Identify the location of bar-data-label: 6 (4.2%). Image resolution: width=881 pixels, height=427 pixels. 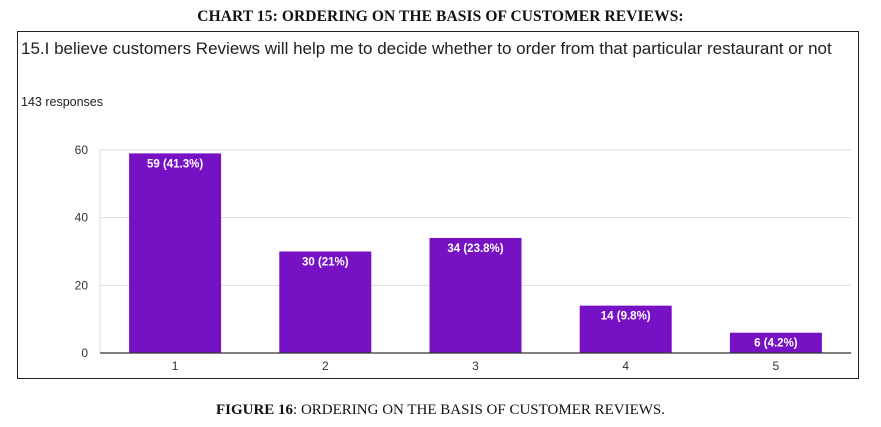
(776, 344).